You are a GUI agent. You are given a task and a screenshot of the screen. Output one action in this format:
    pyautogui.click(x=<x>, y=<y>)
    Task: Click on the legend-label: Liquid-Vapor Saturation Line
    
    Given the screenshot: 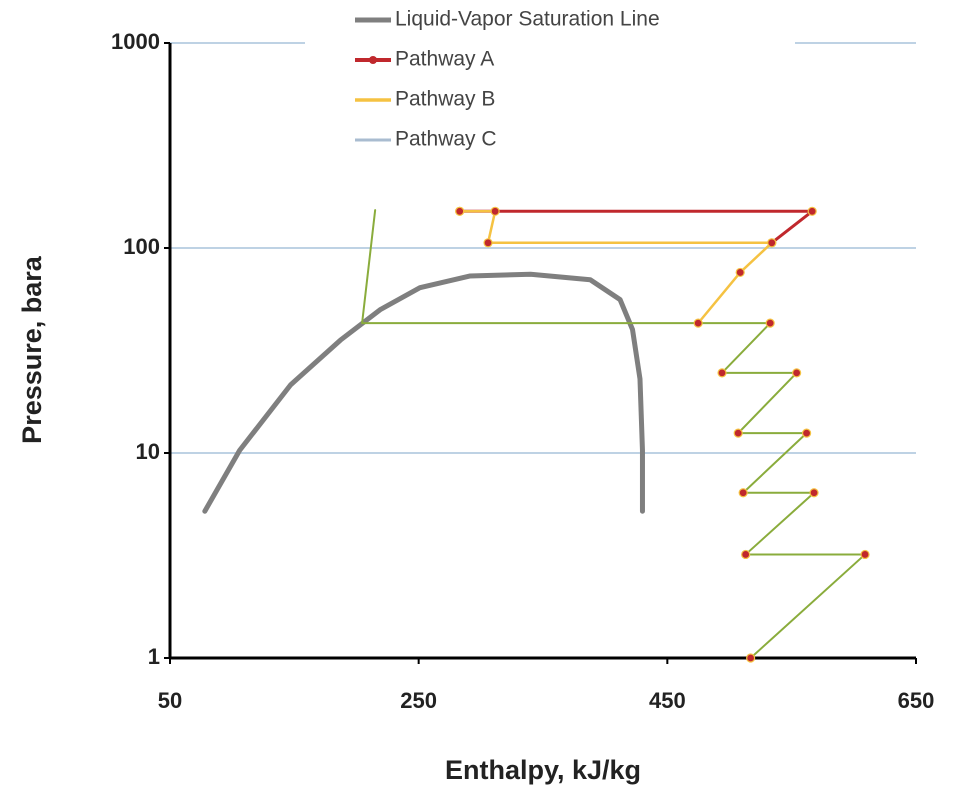 What is the action you would take?
    pyautogui.click(x=527, y=19)
    